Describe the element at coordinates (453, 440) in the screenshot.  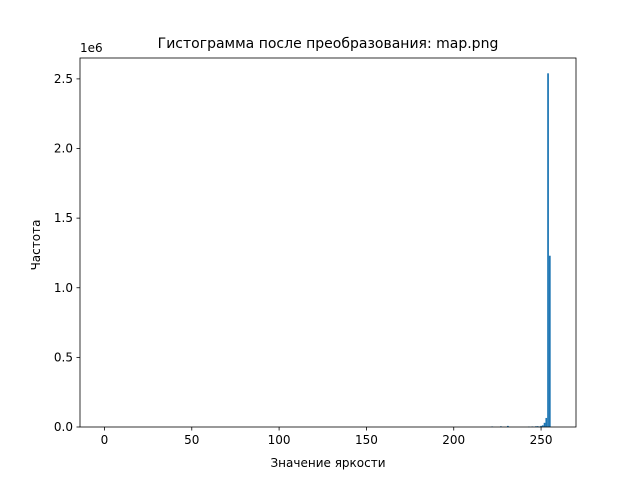
I see `x-tick-label: 200` at that location.